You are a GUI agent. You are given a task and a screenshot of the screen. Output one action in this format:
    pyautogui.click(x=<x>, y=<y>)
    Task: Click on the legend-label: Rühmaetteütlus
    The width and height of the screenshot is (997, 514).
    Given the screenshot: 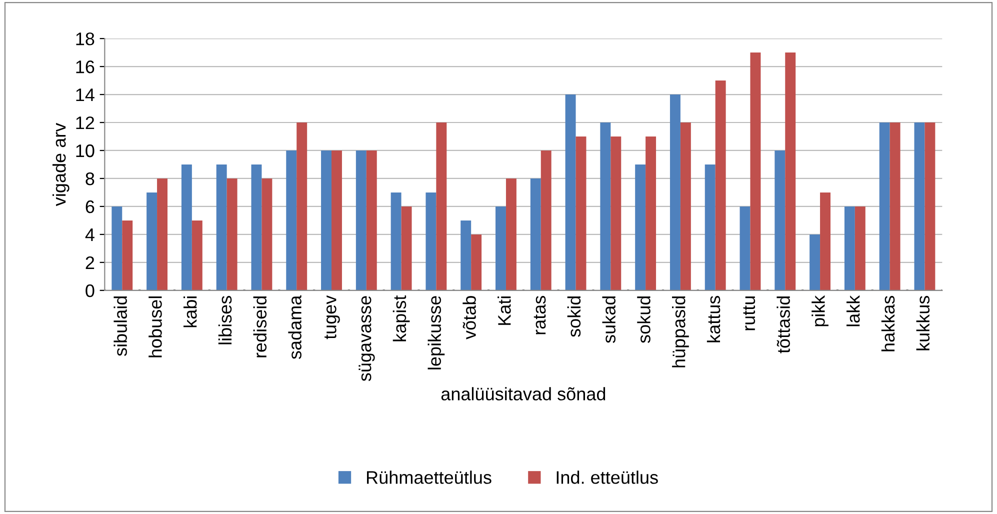 What is the action you would take?
    pyautogui.click(x=429, y=477)
    